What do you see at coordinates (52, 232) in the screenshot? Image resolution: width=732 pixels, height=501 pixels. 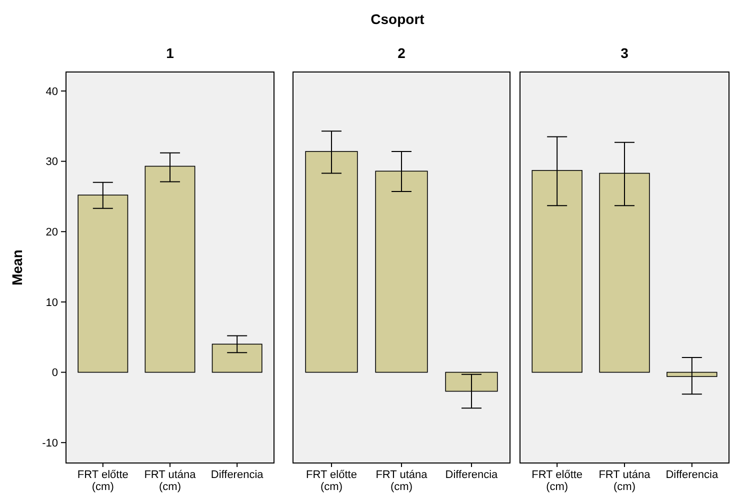 I see `y-tick-label: 20` at bounding box center [52, 232].